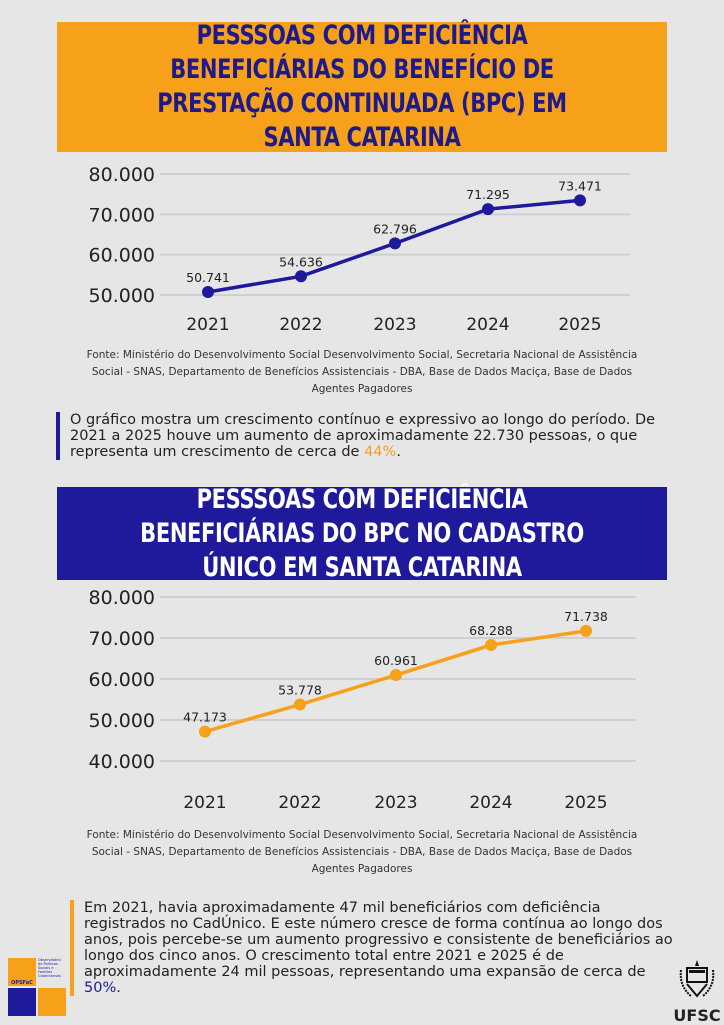 The image size is (724, 1025). I want to click on data-label: 60.961, so click(396, 660).